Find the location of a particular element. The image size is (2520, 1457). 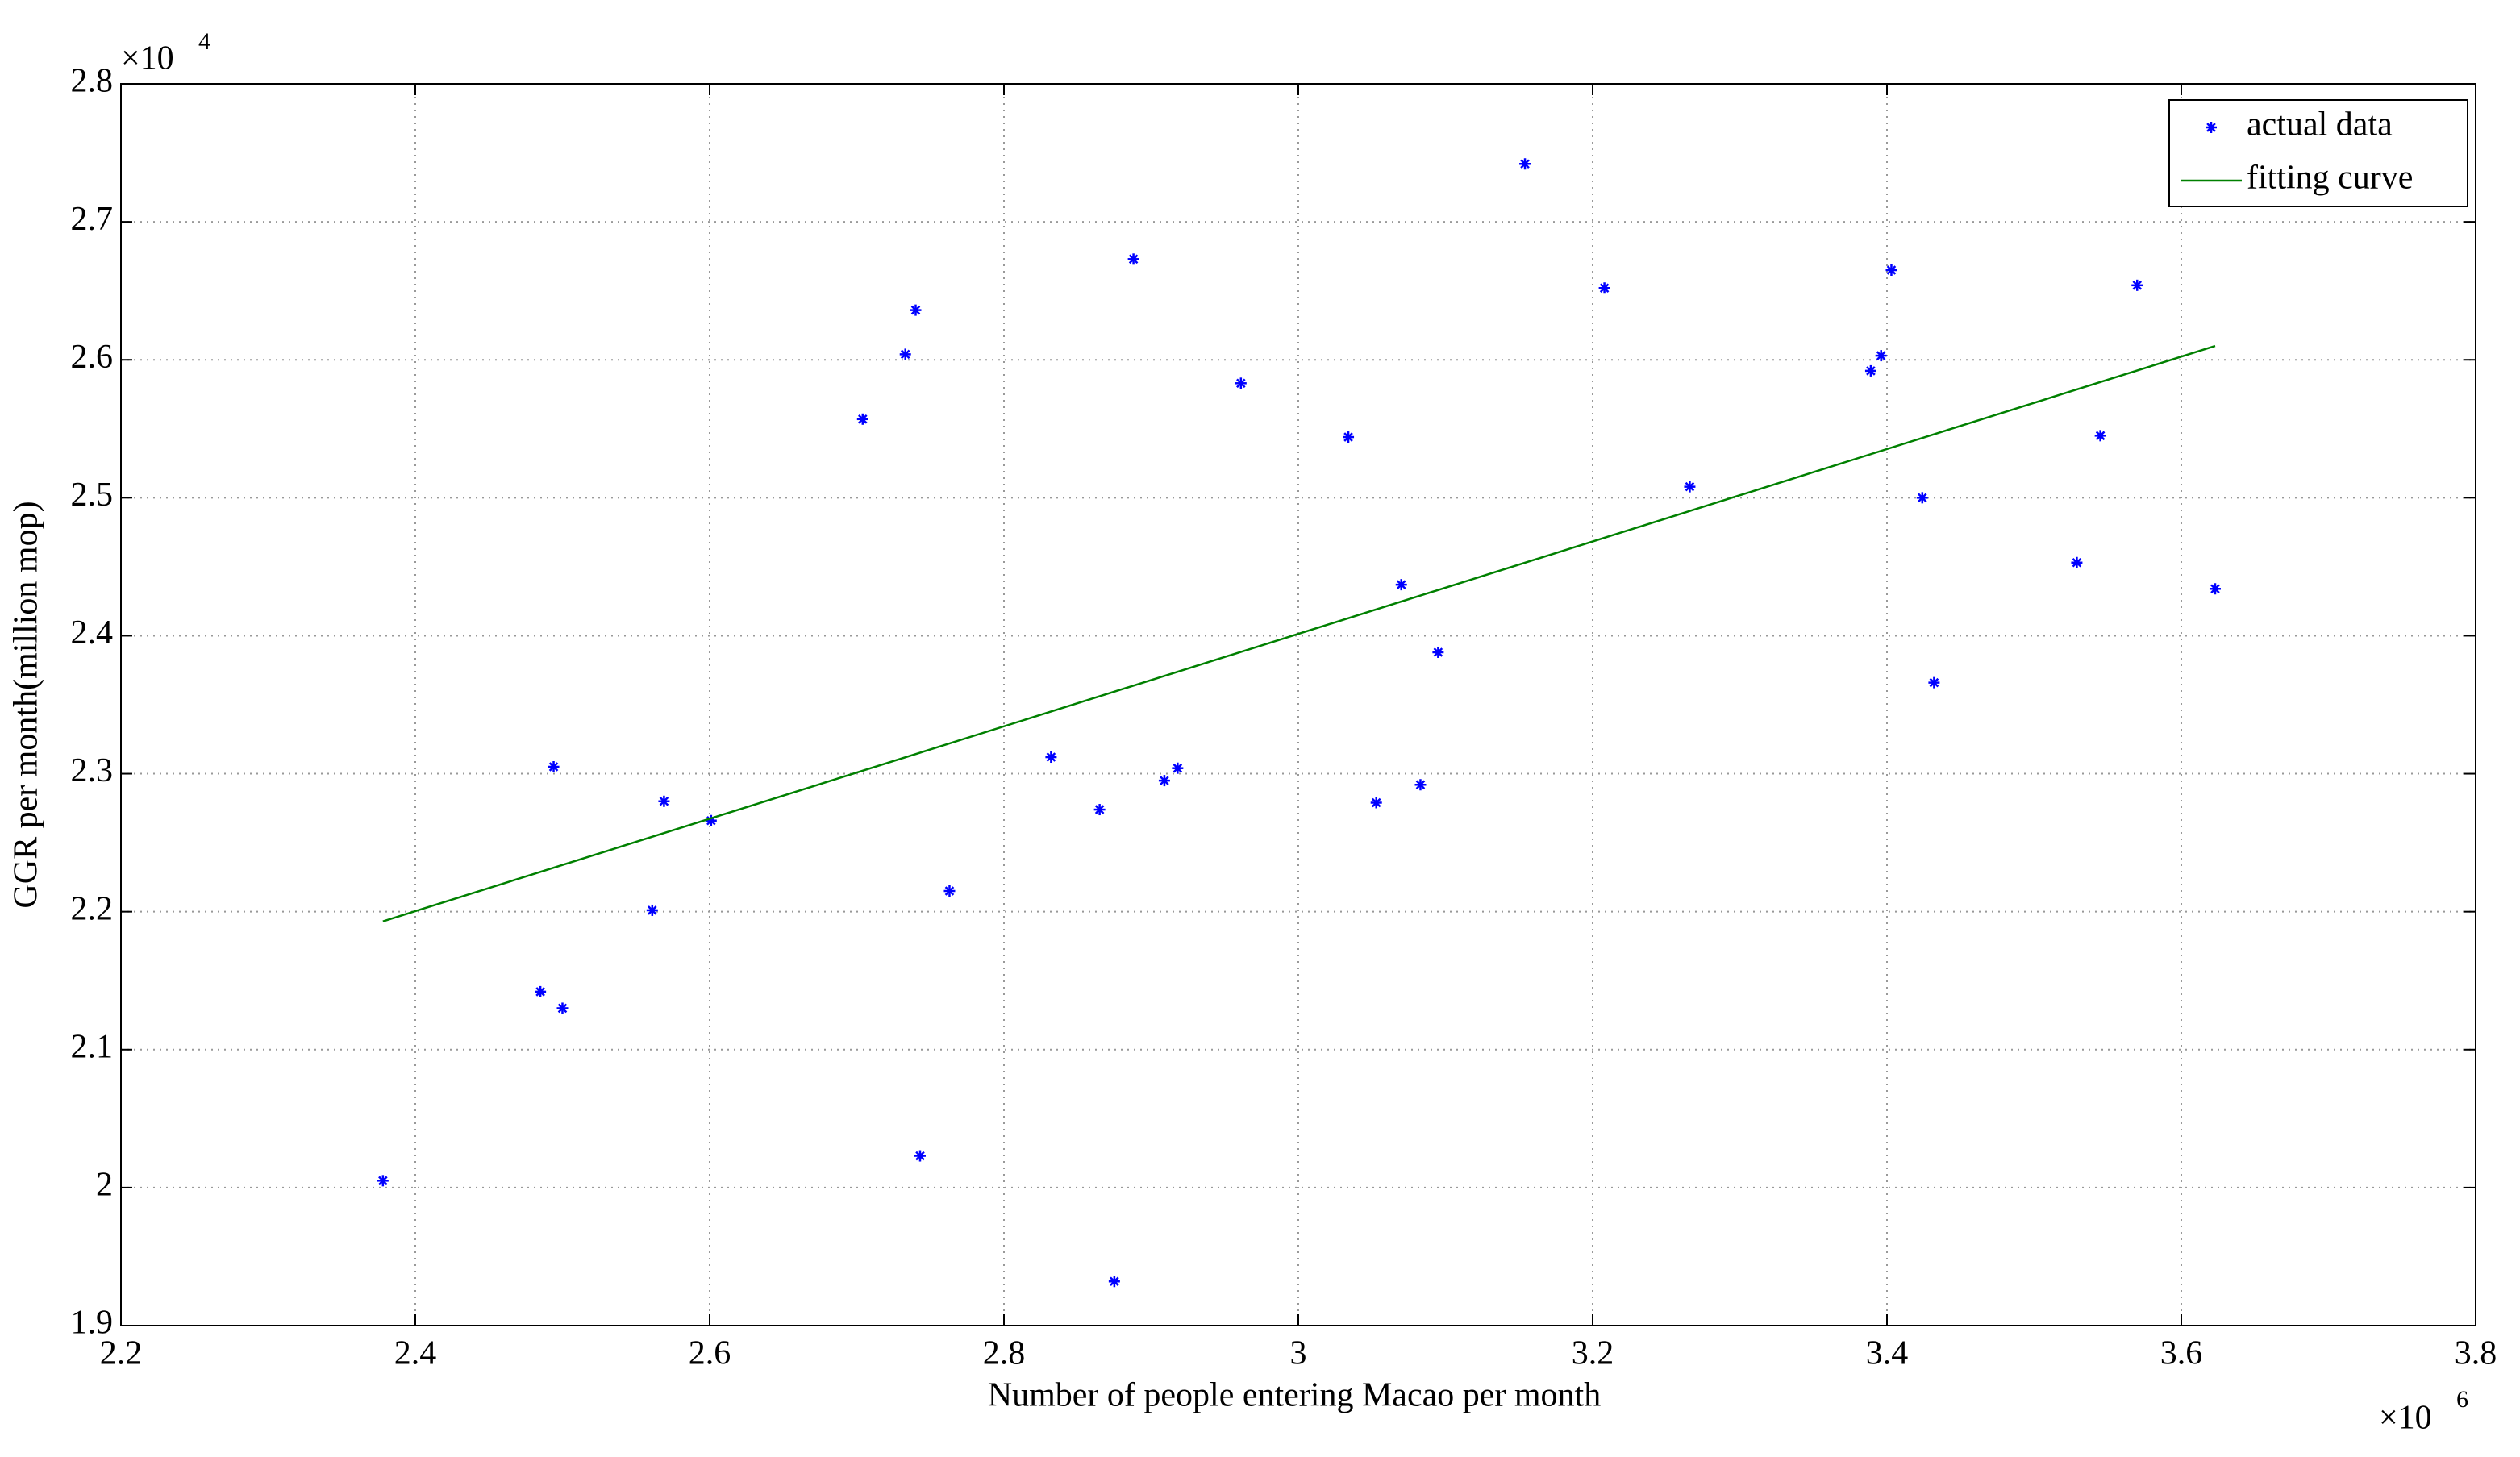

legend-label: fitting curve is located at coordinates (2330, 179).